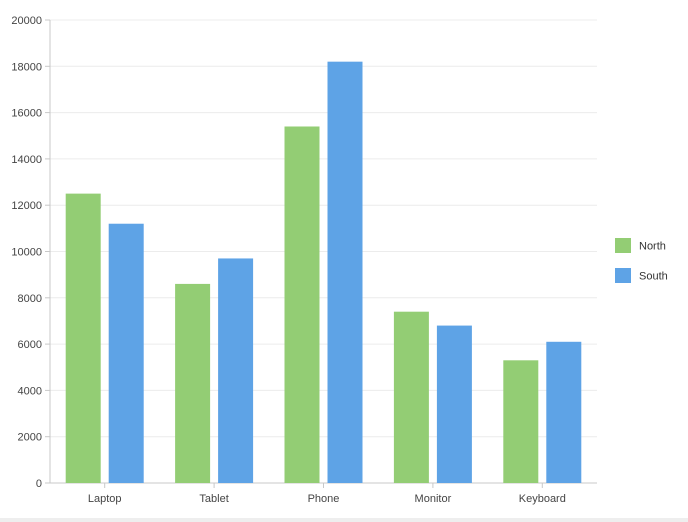 This screenshot has height=522, width=688. What do you see at coordinates (641, 260) in the screenshot?
I see `legend: North South` at bounding box center [641, 260].